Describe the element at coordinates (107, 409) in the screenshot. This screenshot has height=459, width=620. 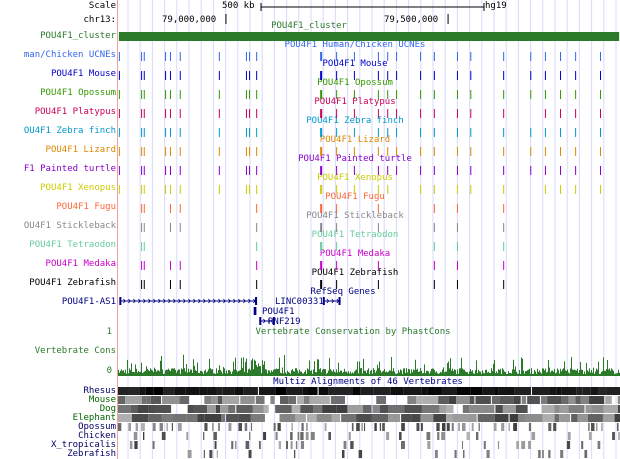
I see `multiz-species-label: Dog` at that location.